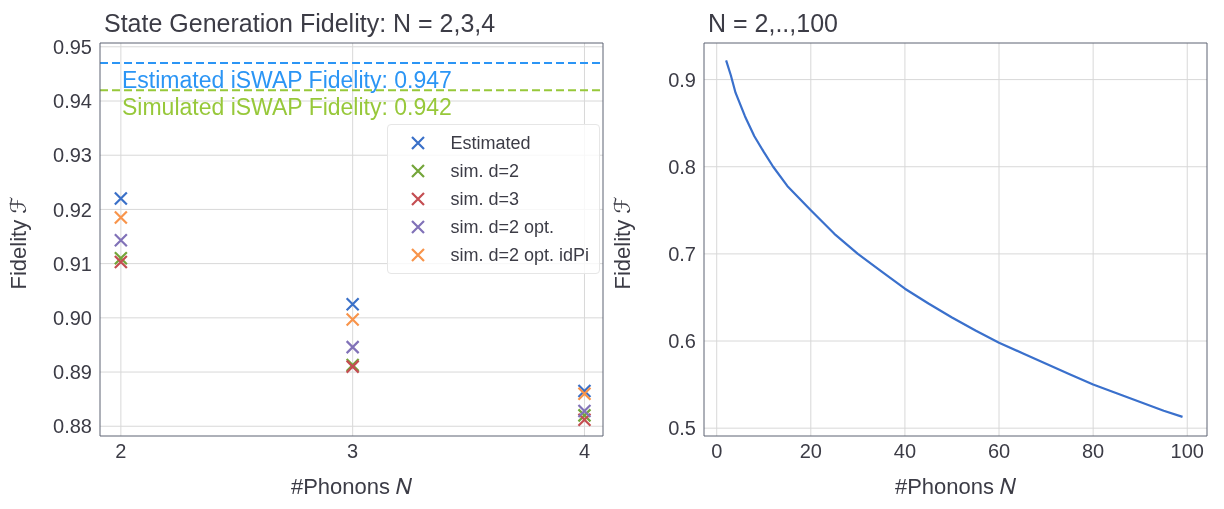 This screenshot has width=1224, height=509. What do you see at coordinates (72, 426) in the screenshot?
I see `y-tick-label: 0.88` at bounding box center [72, 426].